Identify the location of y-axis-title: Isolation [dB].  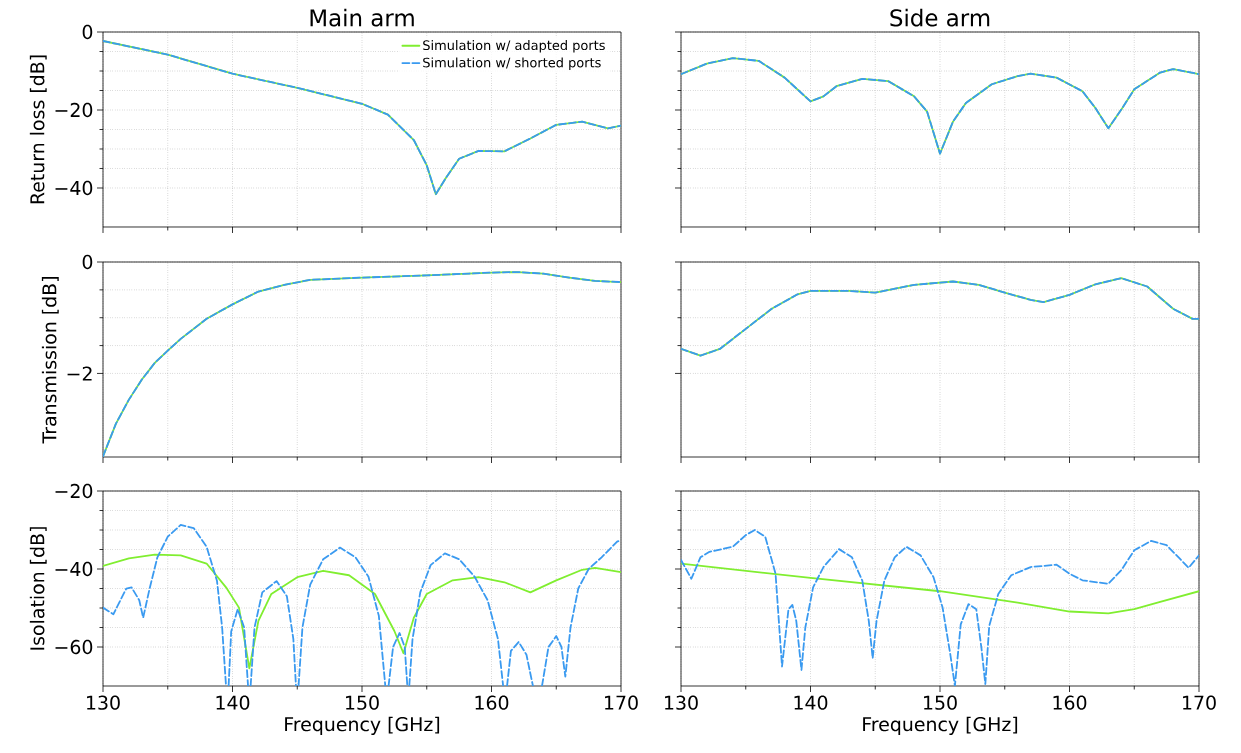
(38, 588).